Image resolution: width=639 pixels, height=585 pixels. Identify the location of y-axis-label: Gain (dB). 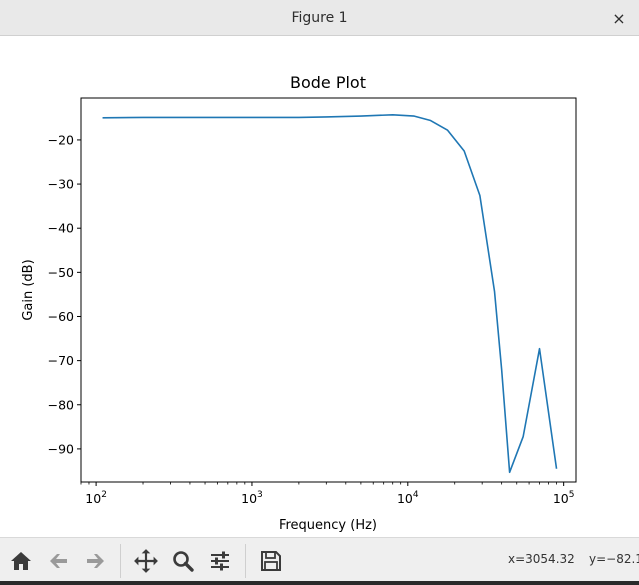
(28, 289).